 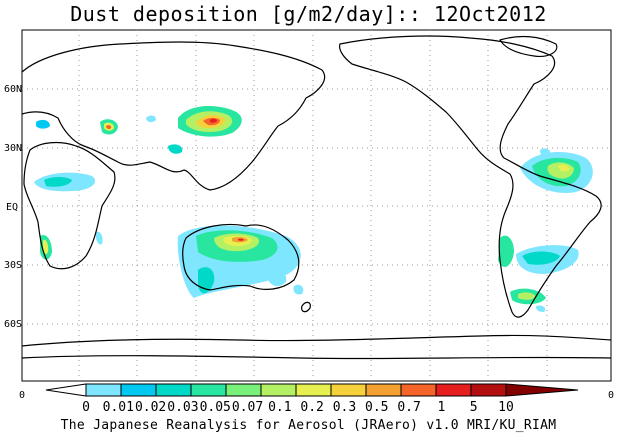 I want to click on dust-field-asia, so click(x=194, y=130).